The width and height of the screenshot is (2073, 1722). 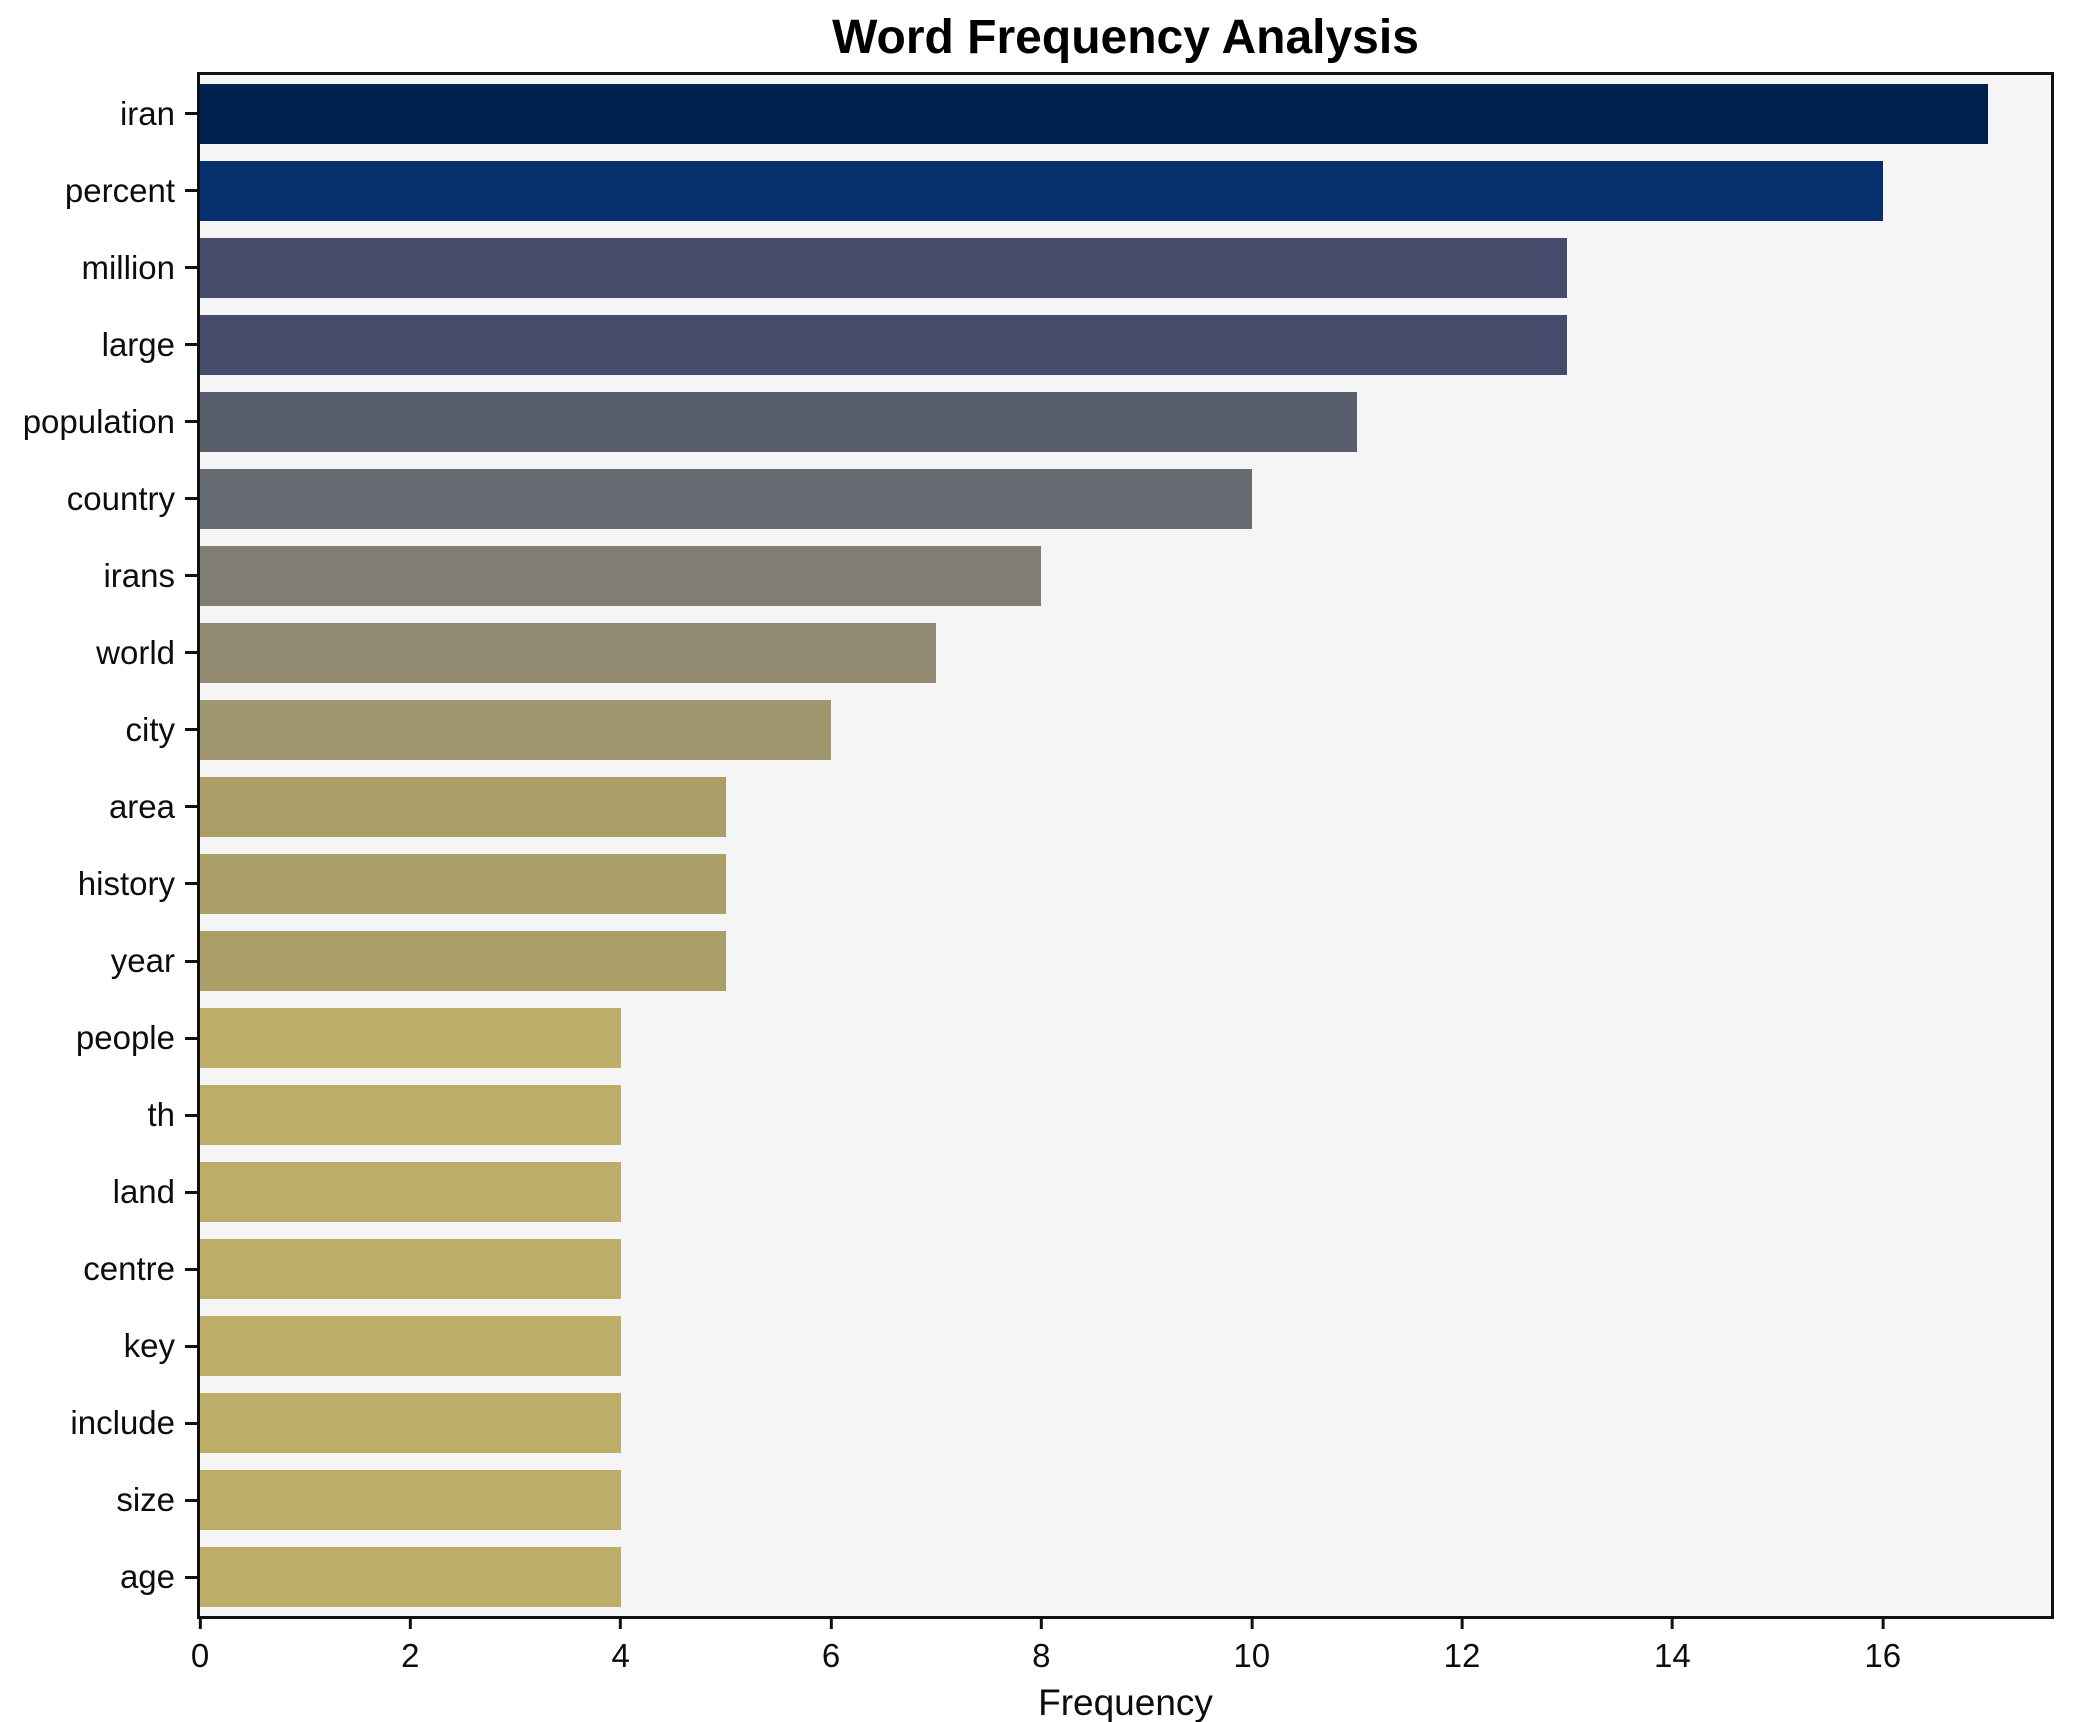 What do you see at coordinates (98, 729) in the screenshot?
I see `y-label-row: city` at bounding box center [98, 729].